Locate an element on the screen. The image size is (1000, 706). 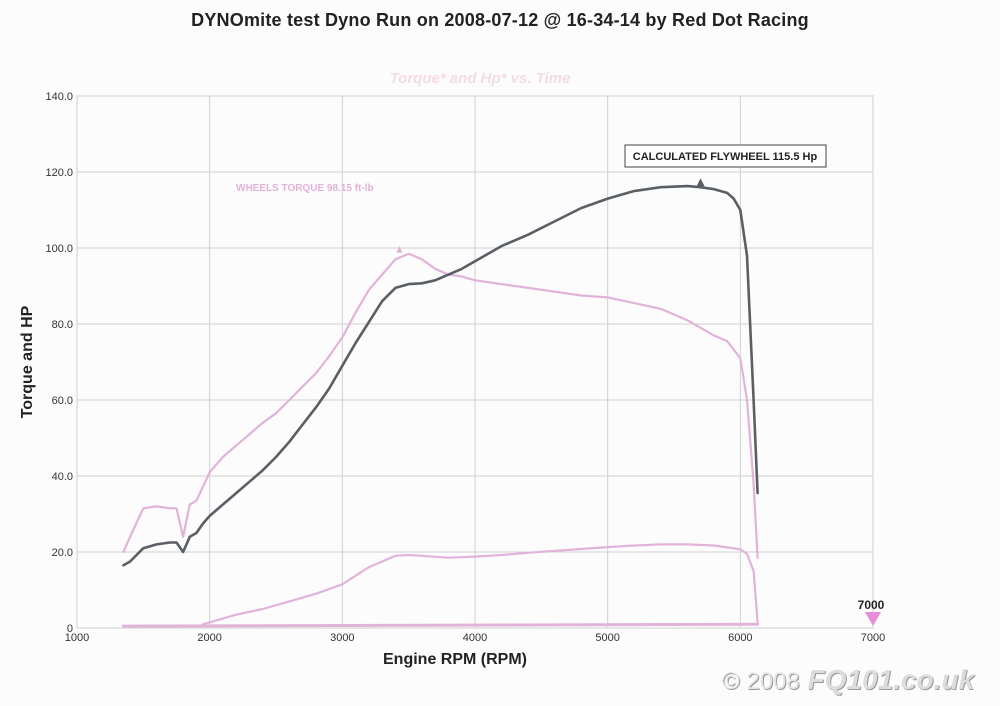
peak-torque-marker is located at coordinates (399, 249).